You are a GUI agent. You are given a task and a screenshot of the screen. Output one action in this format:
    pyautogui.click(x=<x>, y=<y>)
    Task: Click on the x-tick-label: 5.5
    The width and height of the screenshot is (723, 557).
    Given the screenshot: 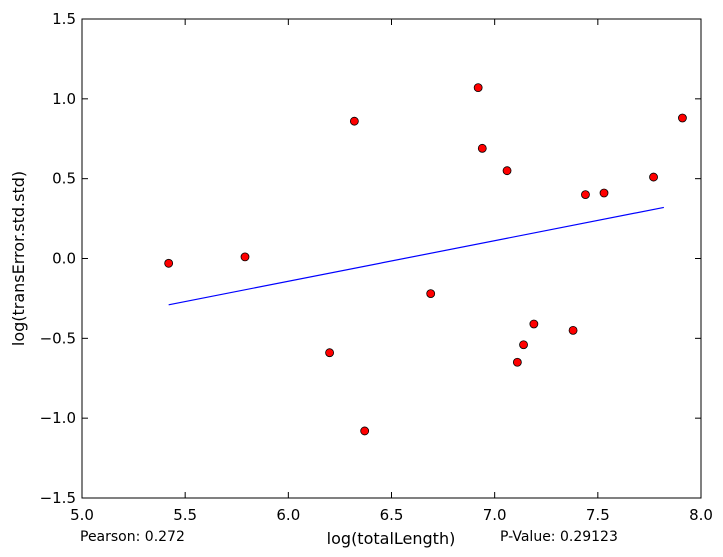 What is the action you would take?
    pyautogui.click(x=185, y=515)
    